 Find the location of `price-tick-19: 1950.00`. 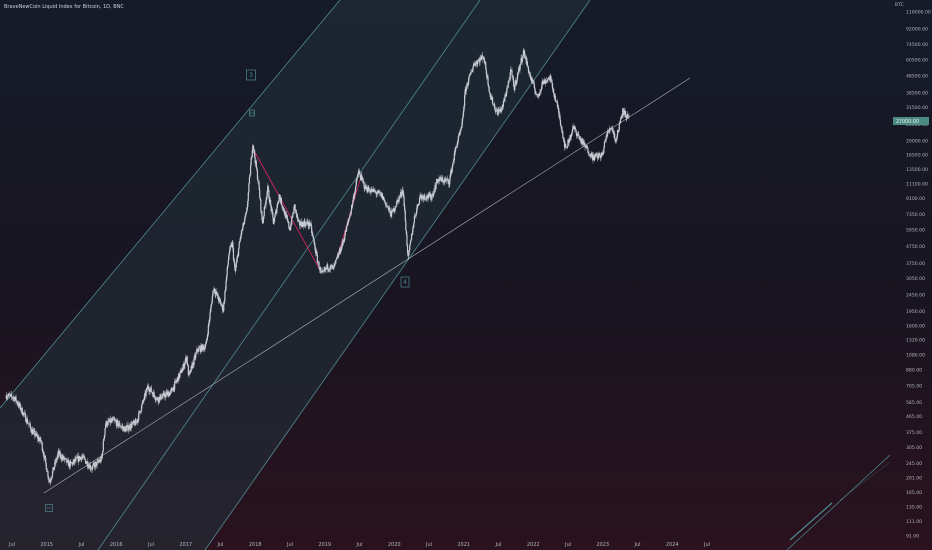

price-tick-19: 1950.00 is located at coordinates (915, 312).